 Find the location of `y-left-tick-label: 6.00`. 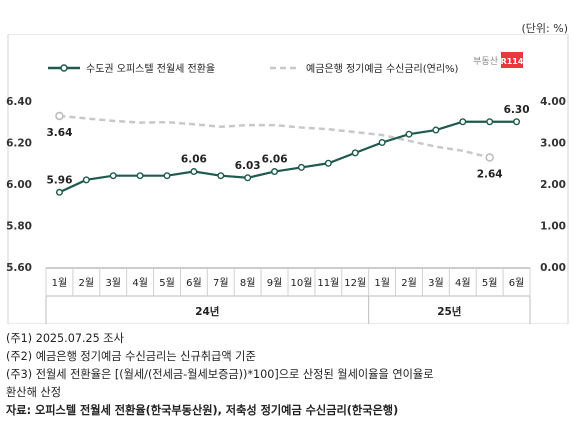

y-left-tick-label: 6.00 is located at coordinates (19, 185).